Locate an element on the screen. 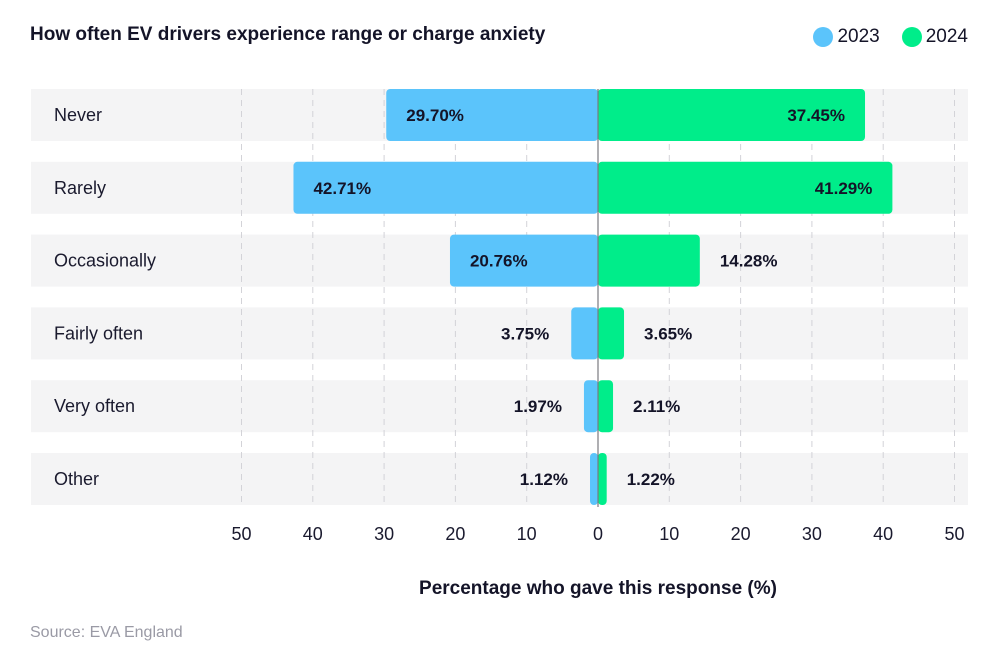 The image size is (1000, 670). x-tick-label-5: 0 is located at coordinates (598, 534).